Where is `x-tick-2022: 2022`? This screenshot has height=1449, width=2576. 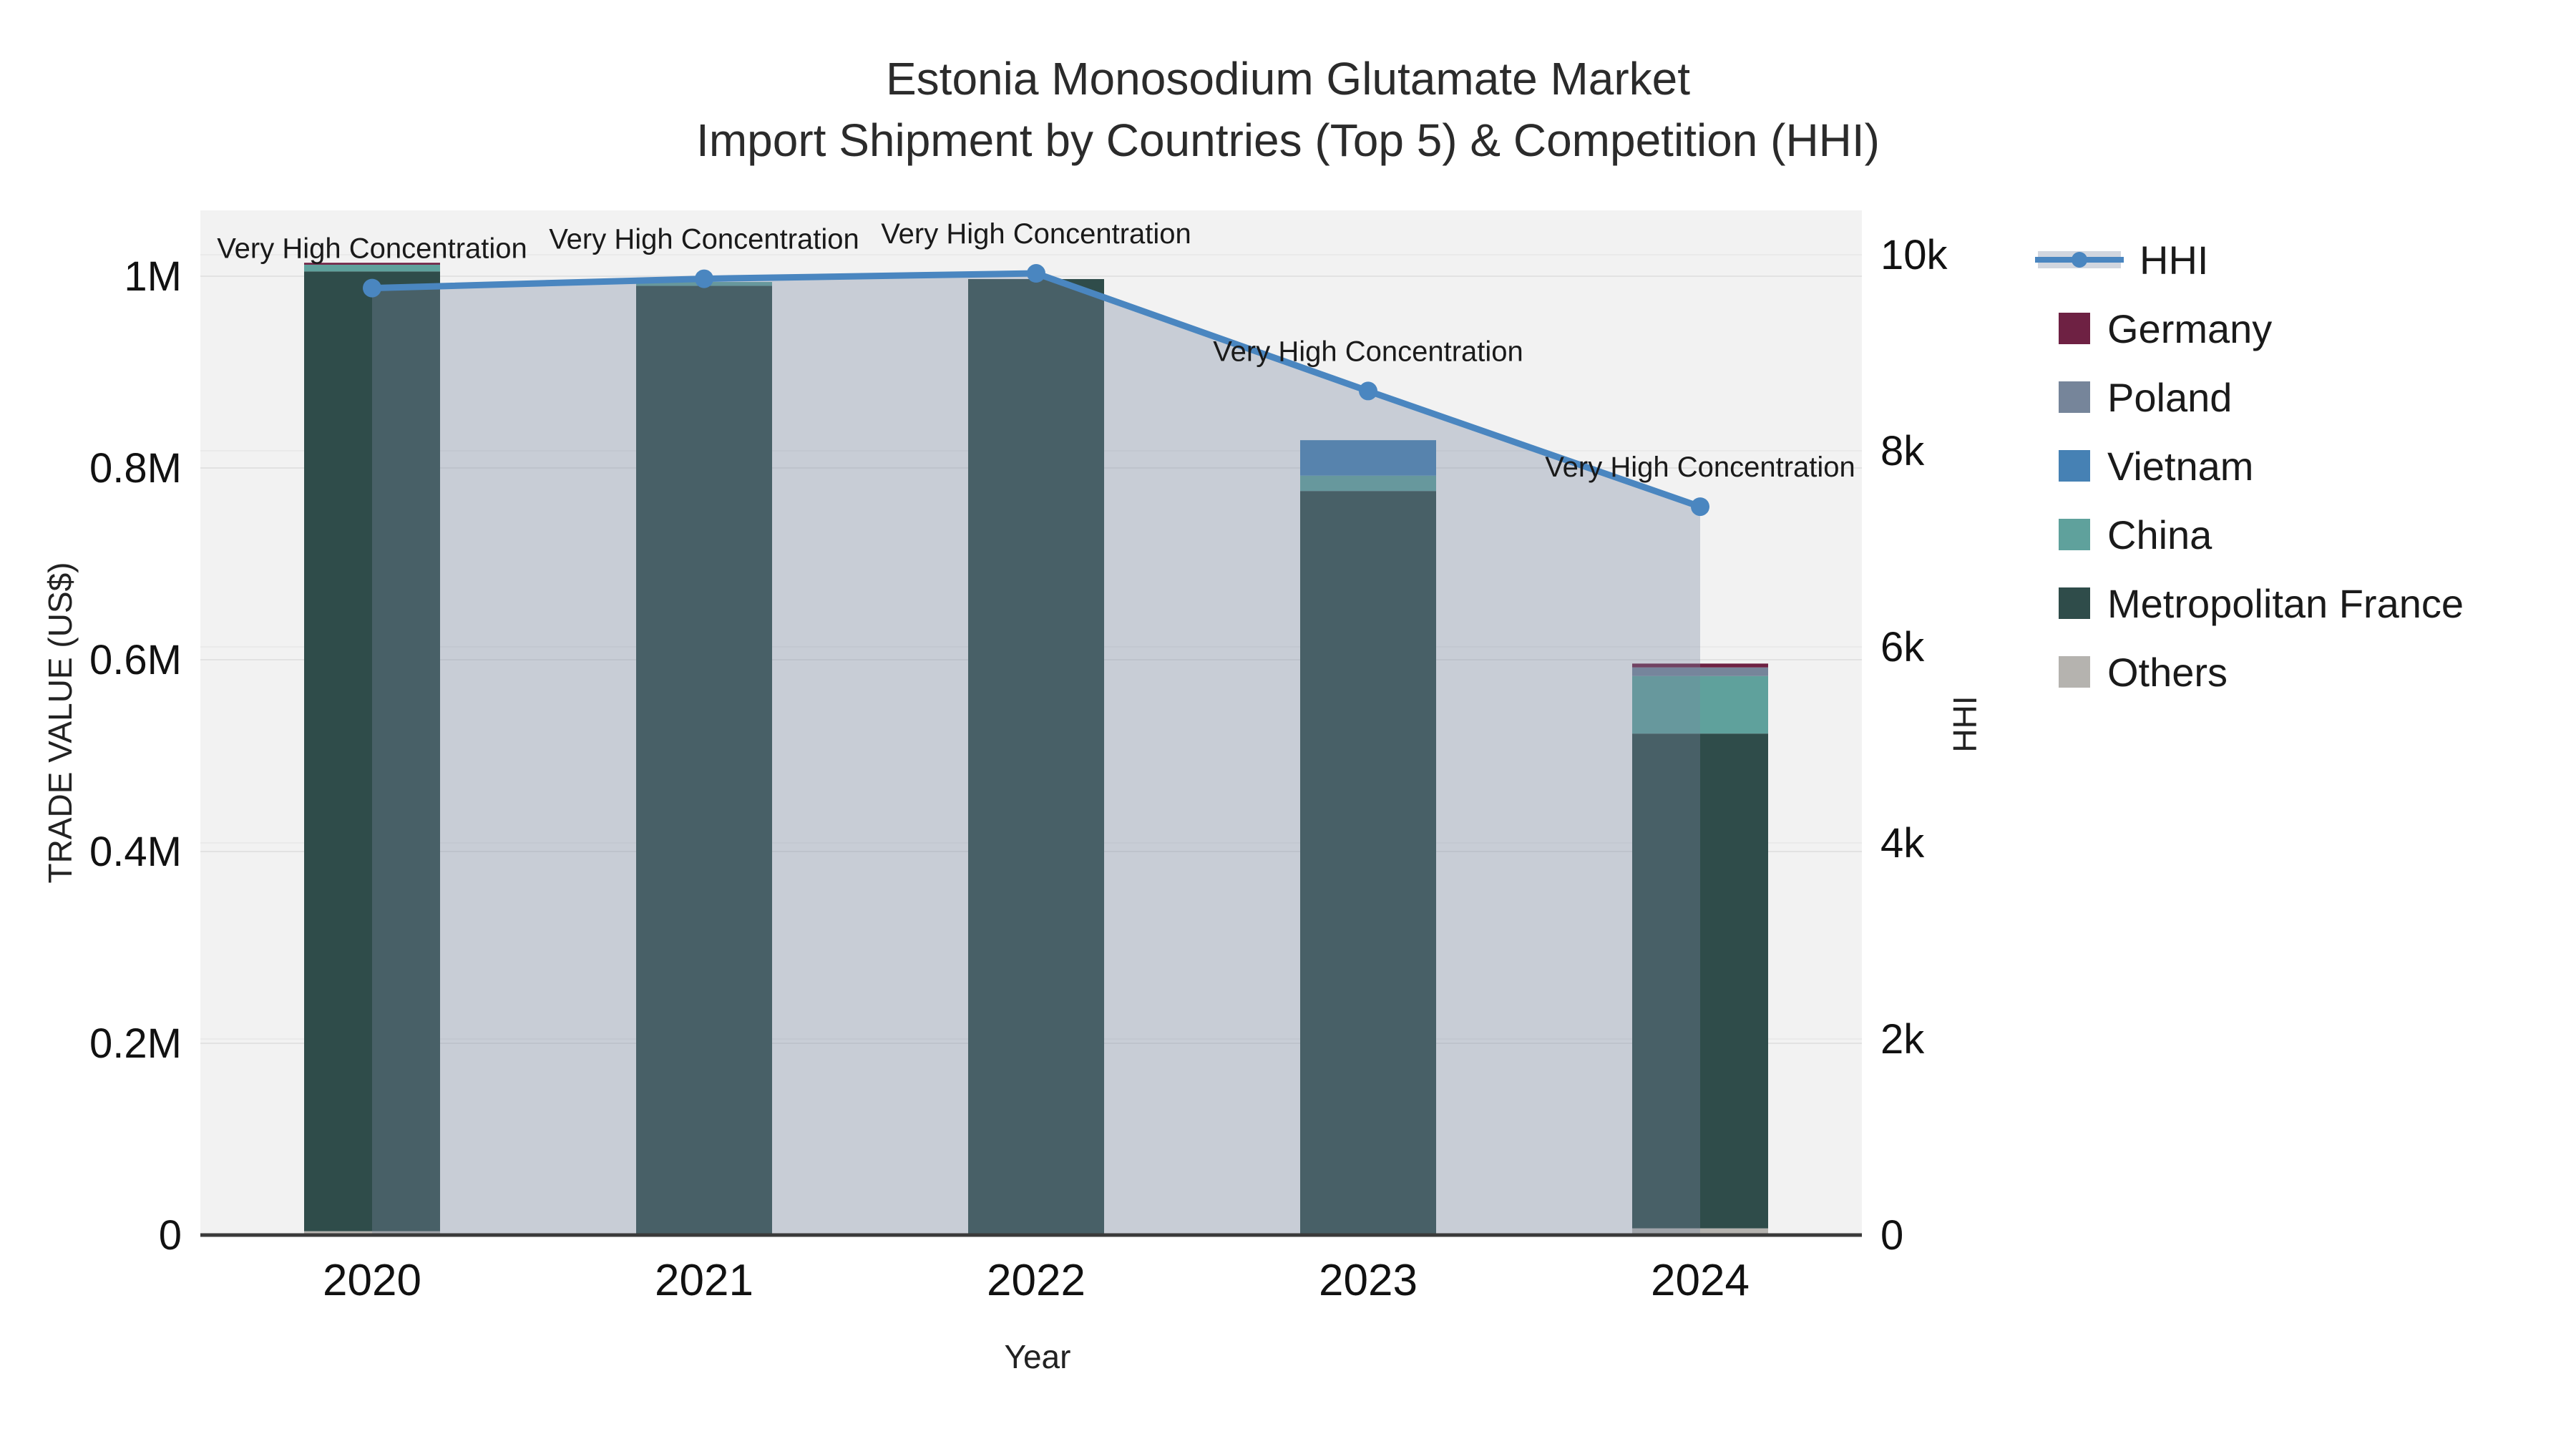 x-tick-2022: 2022 is located at coordinates (1036, 1280).